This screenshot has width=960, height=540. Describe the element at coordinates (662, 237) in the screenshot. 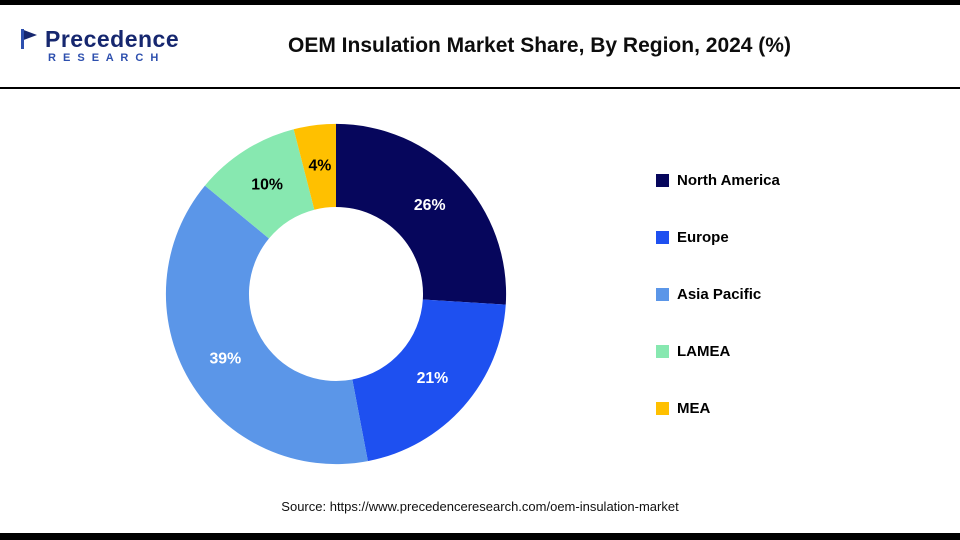

I see `legend-swatch-europe` at that location.